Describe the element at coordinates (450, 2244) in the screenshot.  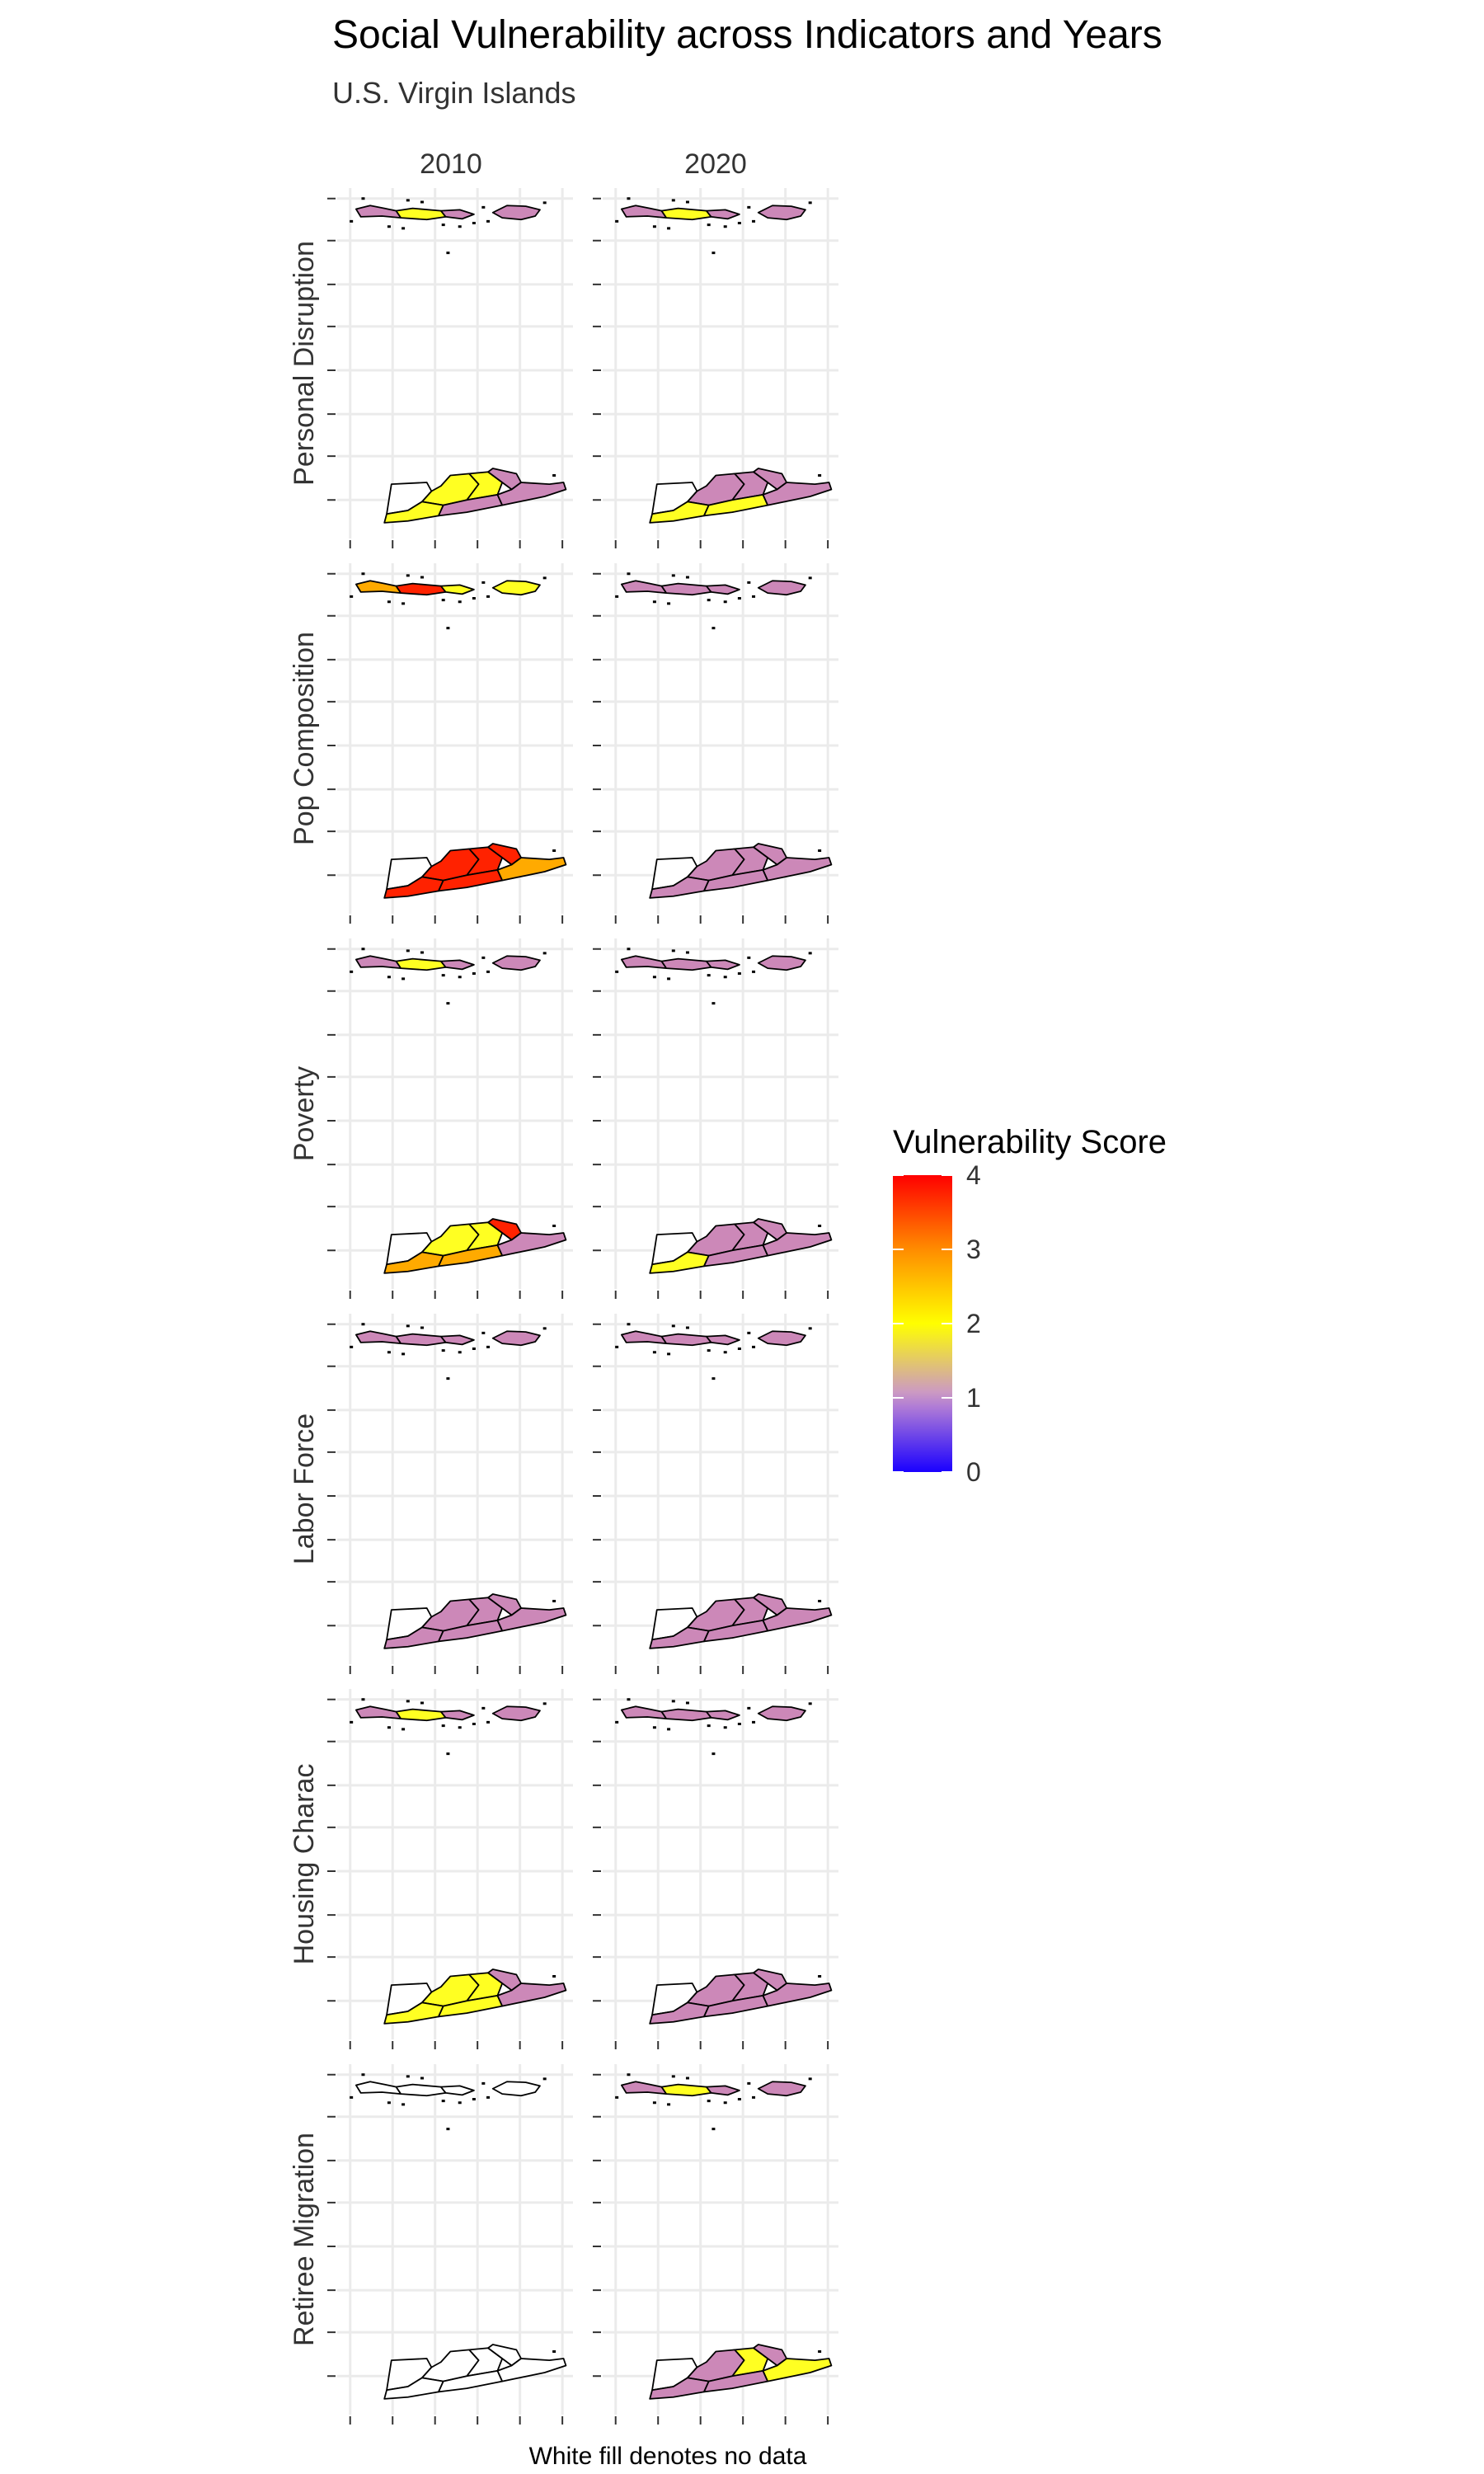
I see `map-panel-retiree-migration-2010` at that location.